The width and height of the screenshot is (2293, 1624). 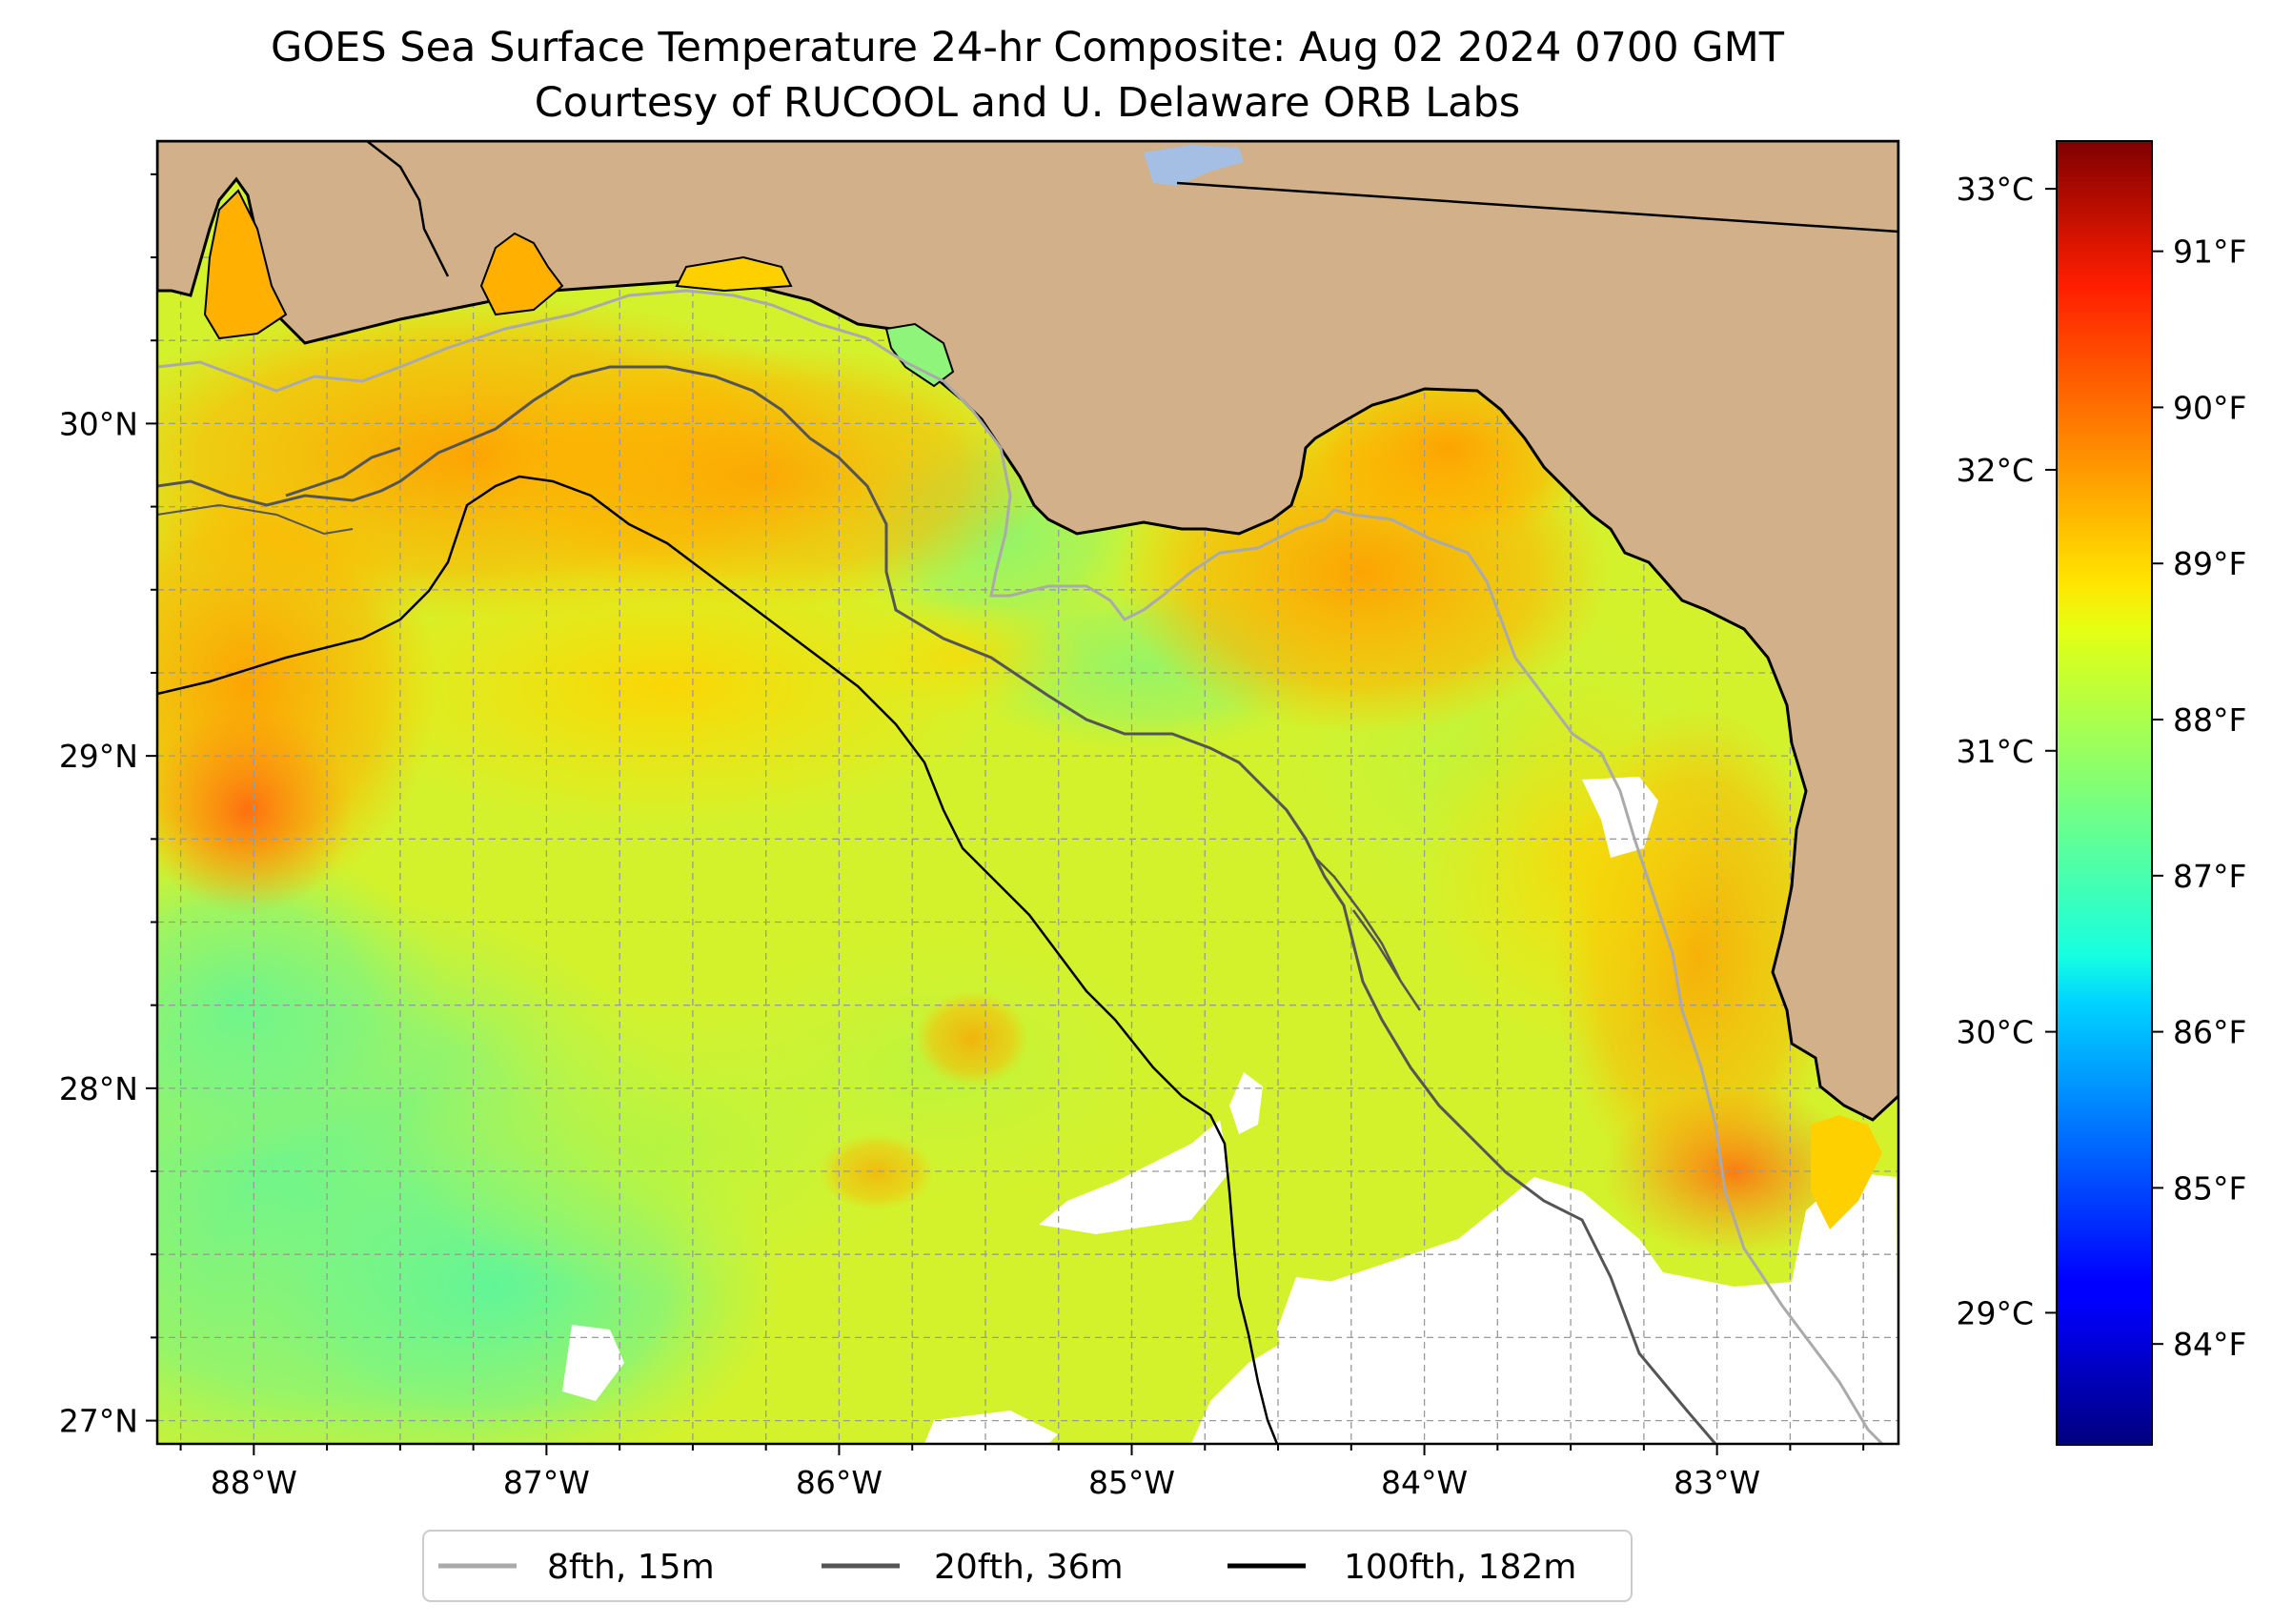 I want to click on lake, so click(x=1194, y=165).